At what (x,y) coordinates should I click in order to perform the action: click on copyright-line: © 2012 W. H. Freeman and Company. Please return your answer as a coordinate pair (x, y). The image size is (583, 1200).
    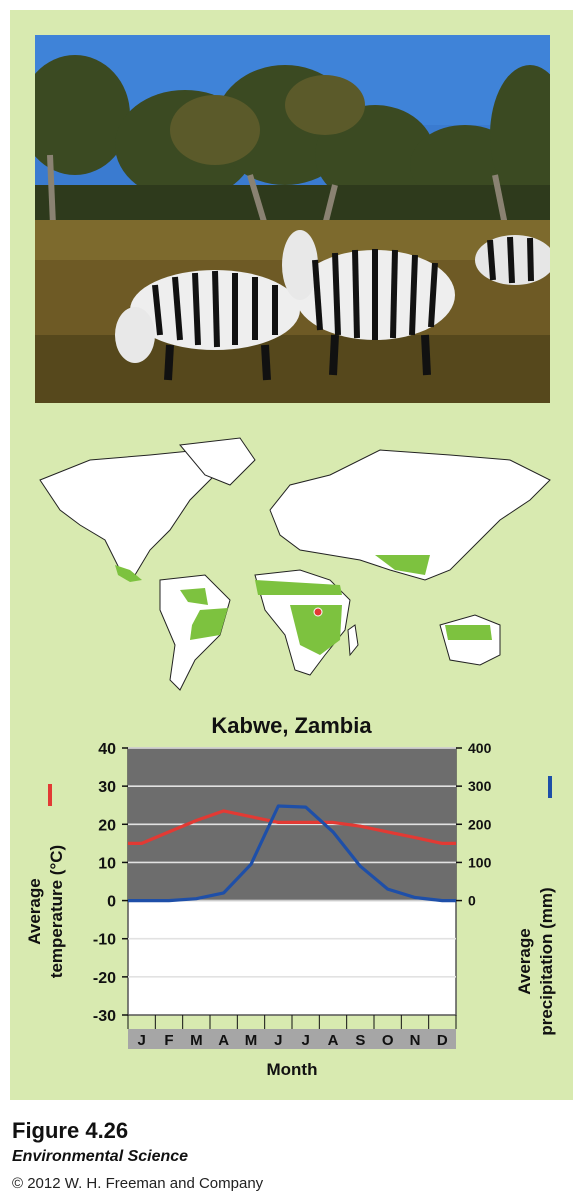
    Looking at the image, I should click on (138, 1183).